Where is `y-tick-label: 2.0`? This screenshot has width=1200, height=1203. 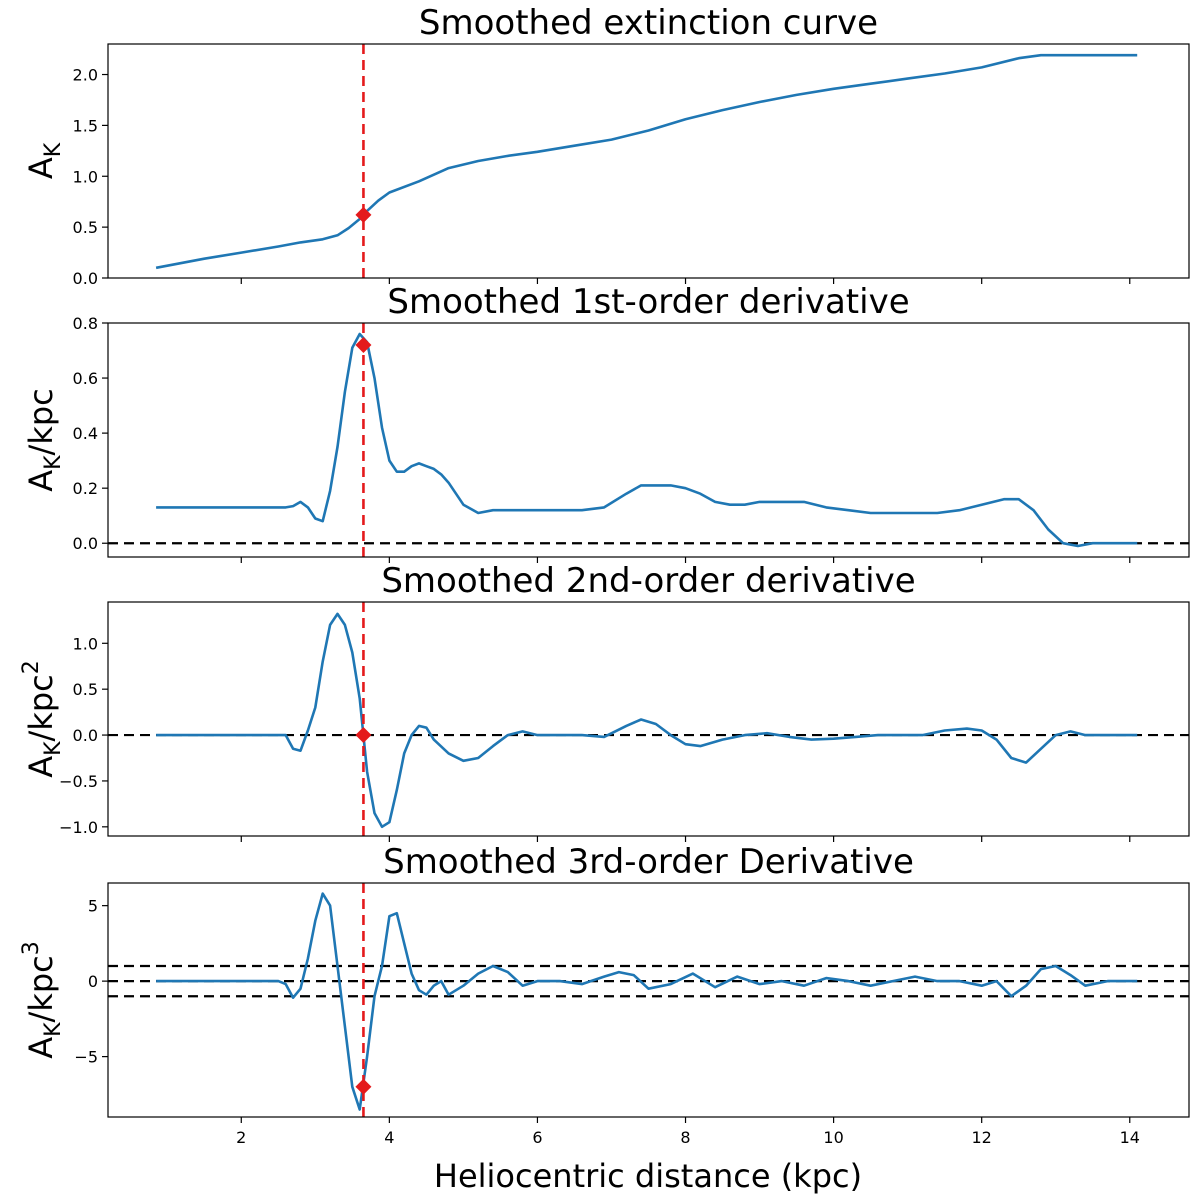 y-tick-label: 2.0 is located at coordinates (85, 75).